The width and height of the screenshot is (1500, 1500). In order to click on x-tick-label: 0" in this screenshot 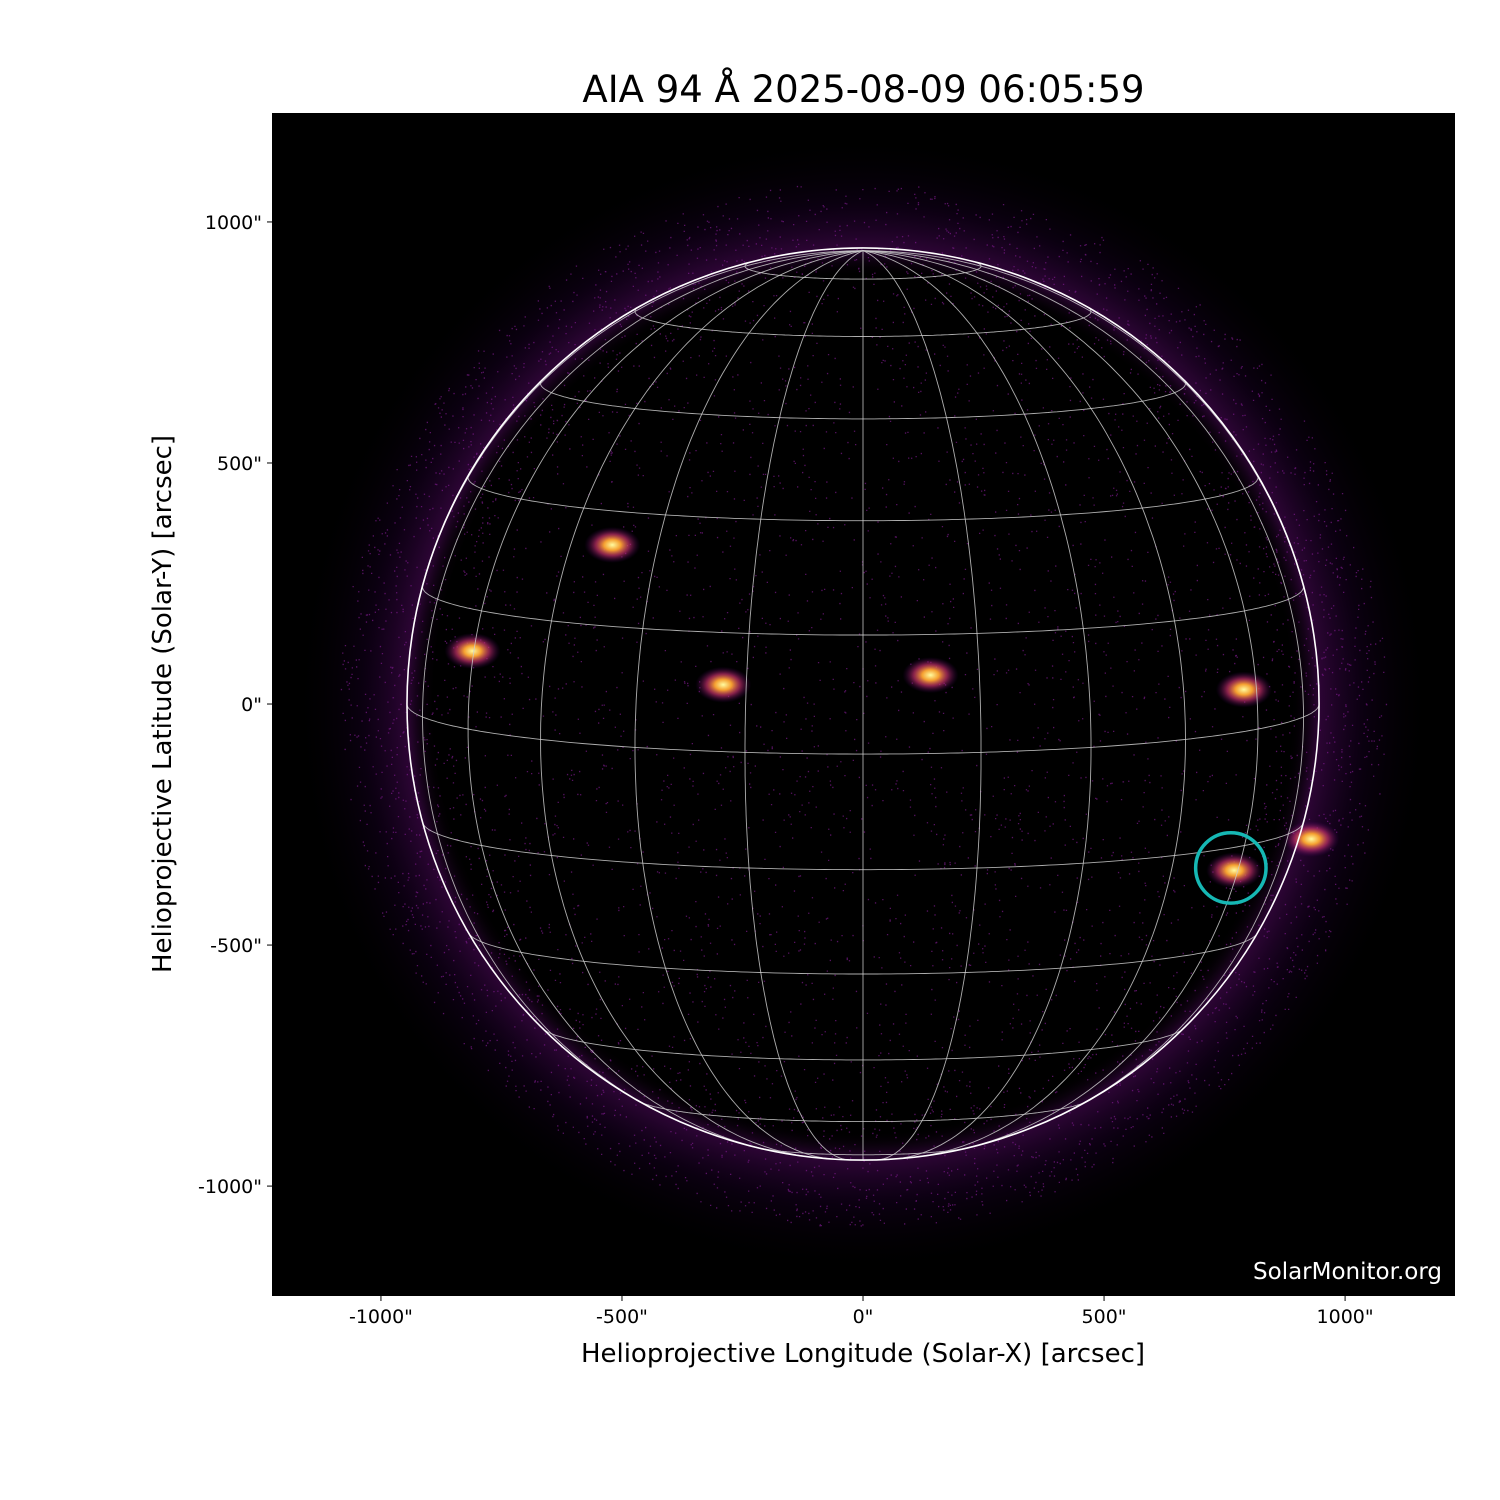, I will do `click(863, 1317)`.